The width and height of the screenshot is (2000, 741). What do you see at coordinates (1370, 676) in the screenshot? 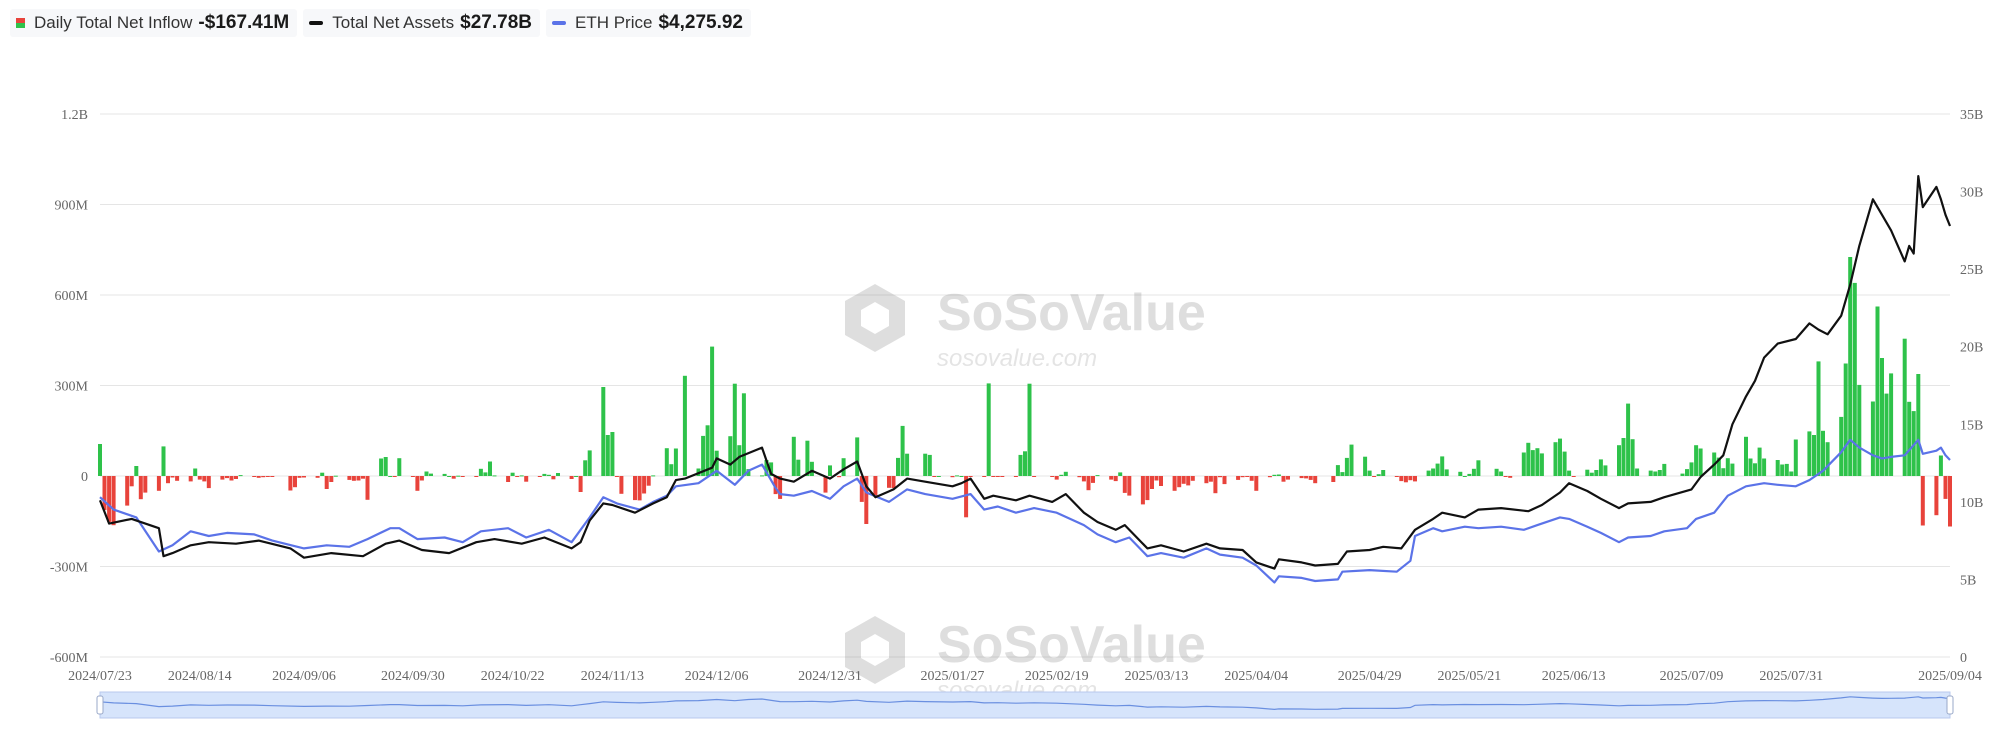
I see `x-tick-label: 2025/04/29` at bounding box center [1370, 676].